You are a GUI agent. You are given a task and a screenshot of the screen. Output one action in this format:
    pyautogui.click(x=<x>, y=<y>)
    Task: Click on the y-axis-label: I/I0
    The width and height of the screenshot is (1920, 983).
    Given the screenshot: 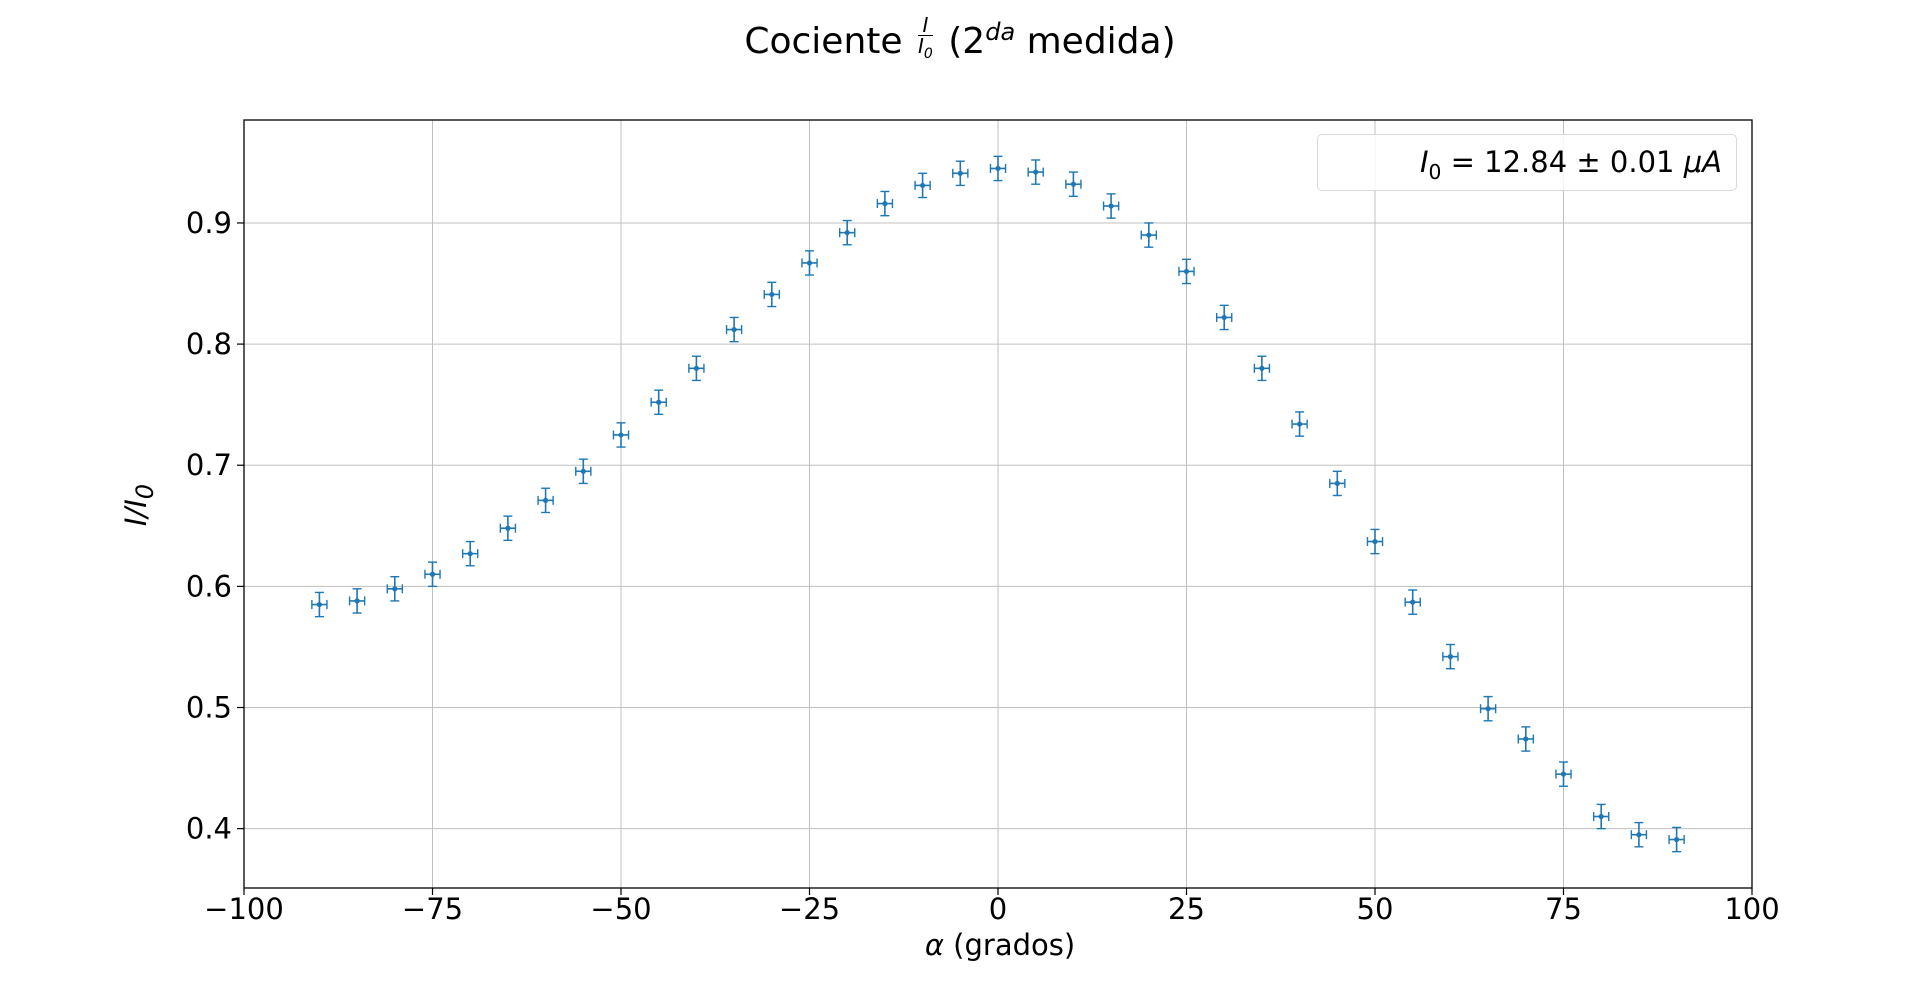 What is the action you would take?
    pyautogui.click(x=139, y=505)
    